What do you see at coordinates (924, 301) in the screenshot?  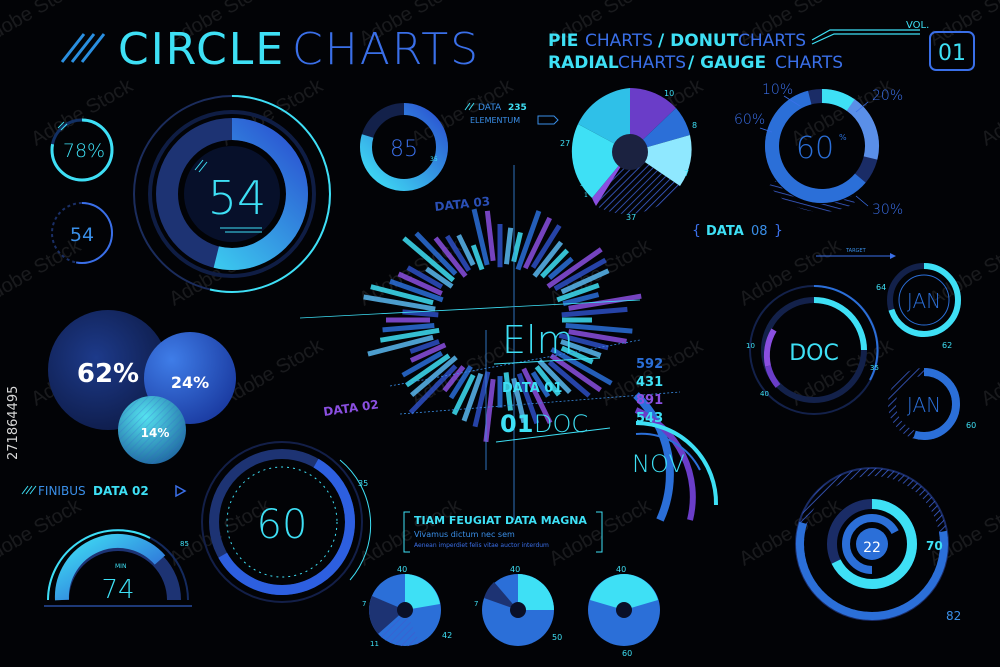 I see `jan-ring-top-label: JAN` at bounding box center [924, 301].